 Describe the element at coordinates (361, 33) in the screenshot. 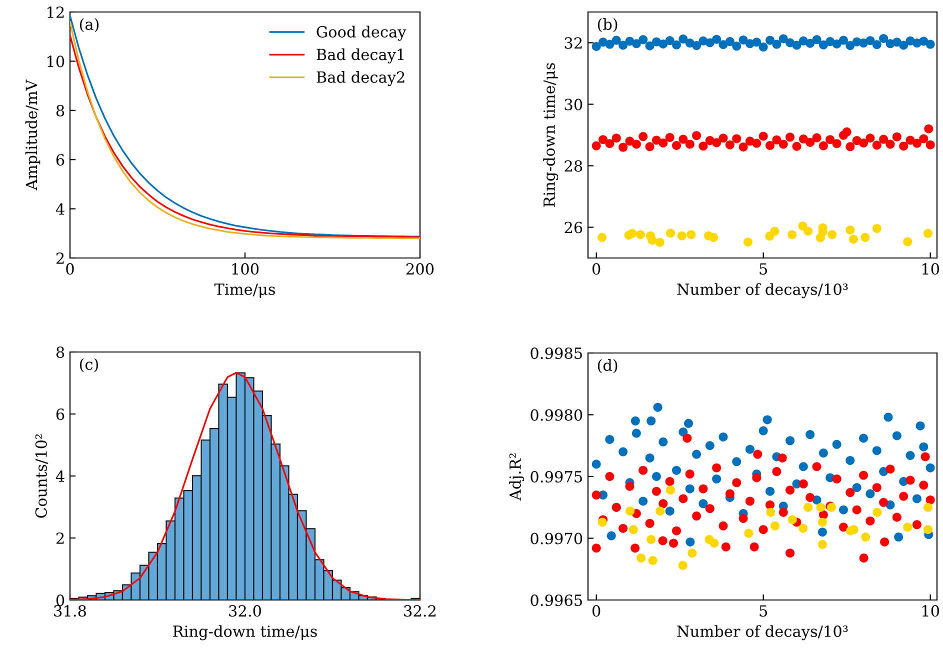

I see `legend-label: Good decay` at that location.